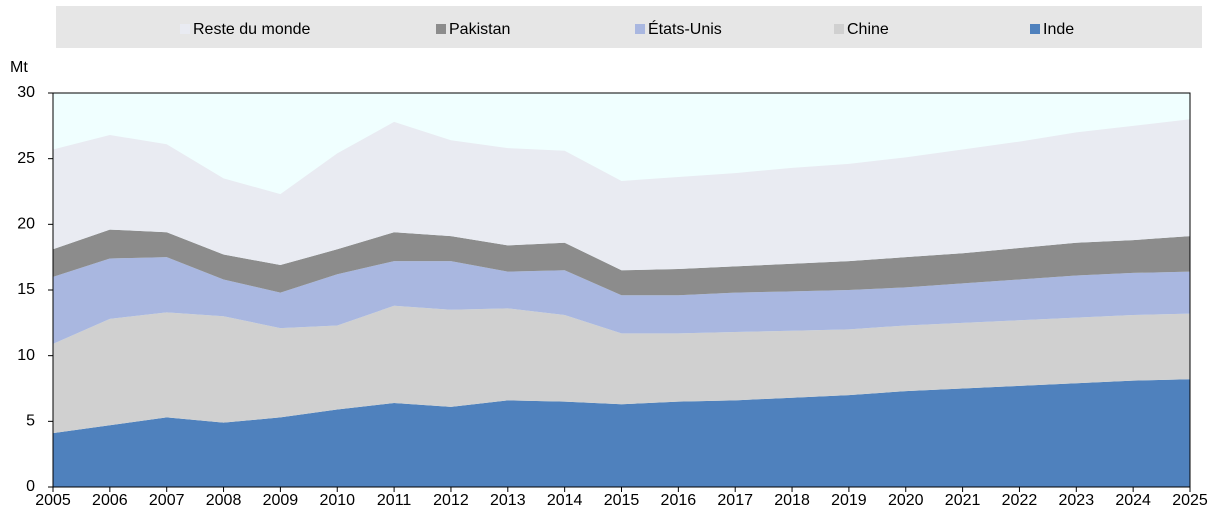  Describe the element at coordinates (451, 500) in the screenshot. I see `x-tick-label: 2012` at that location.